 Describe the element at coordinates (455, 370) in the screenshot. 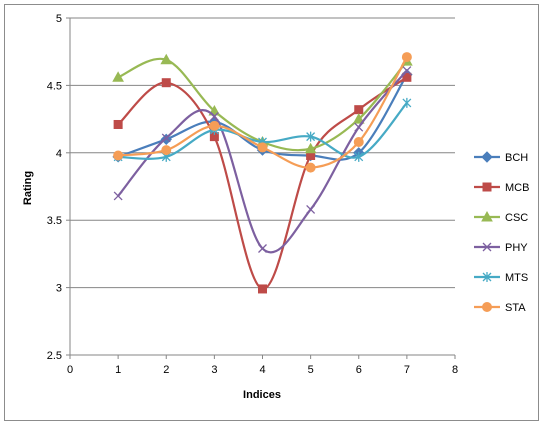

I see `x-tick-label: 8` at that location.